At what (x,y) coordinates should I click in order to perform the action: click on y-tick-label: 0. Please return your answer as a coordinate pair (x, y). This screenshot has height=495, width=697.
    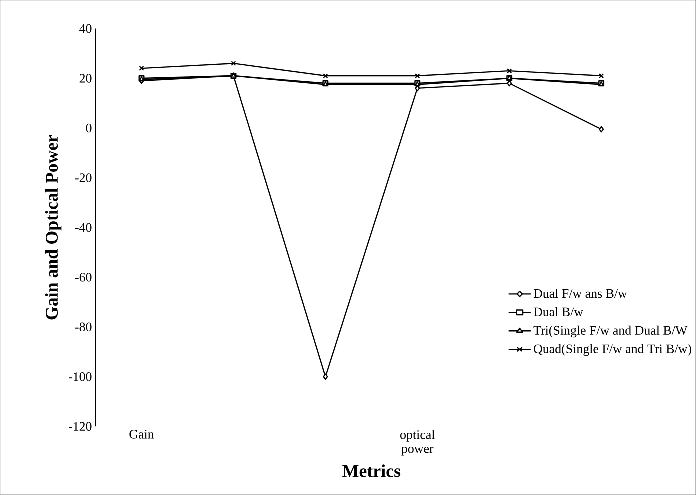
    Looking at the image, I should click on (89, 128).